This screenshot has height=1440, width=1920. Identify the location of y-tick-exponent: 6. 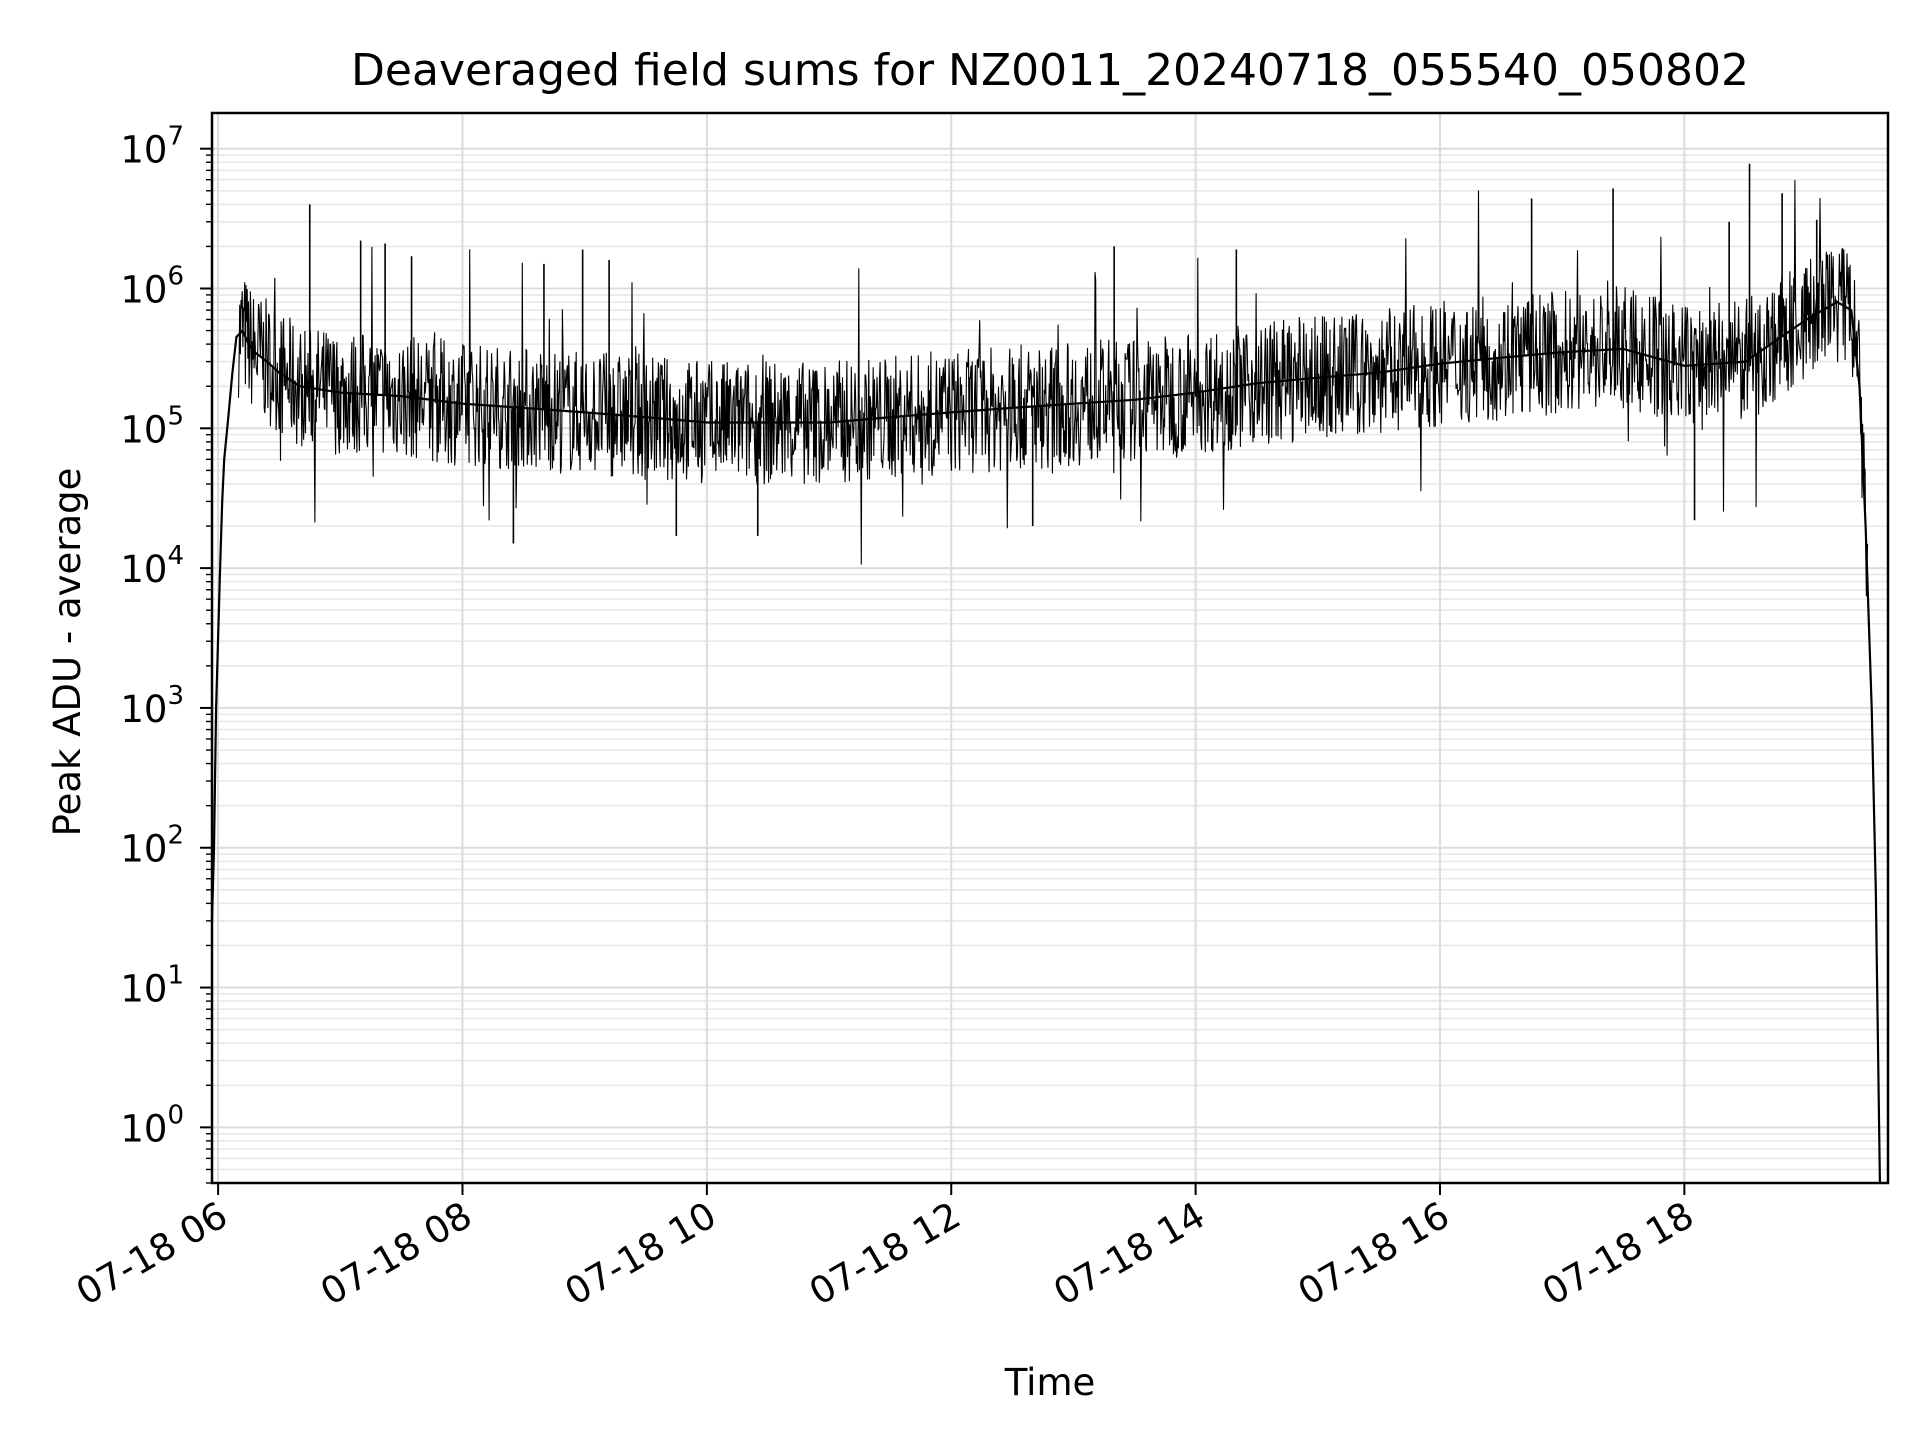
(175, 277).